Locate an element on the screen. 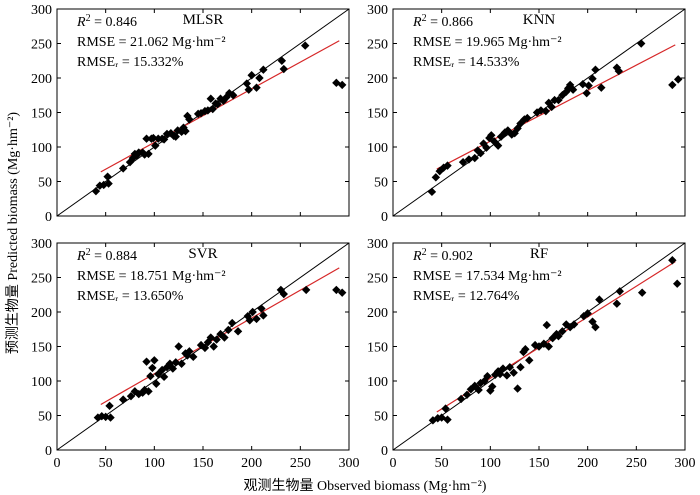 This screenshot has height=495, width=700. rmse-text: RMSE = 21.062 Mg·hm⁻² is located at coordinates (151, 42).